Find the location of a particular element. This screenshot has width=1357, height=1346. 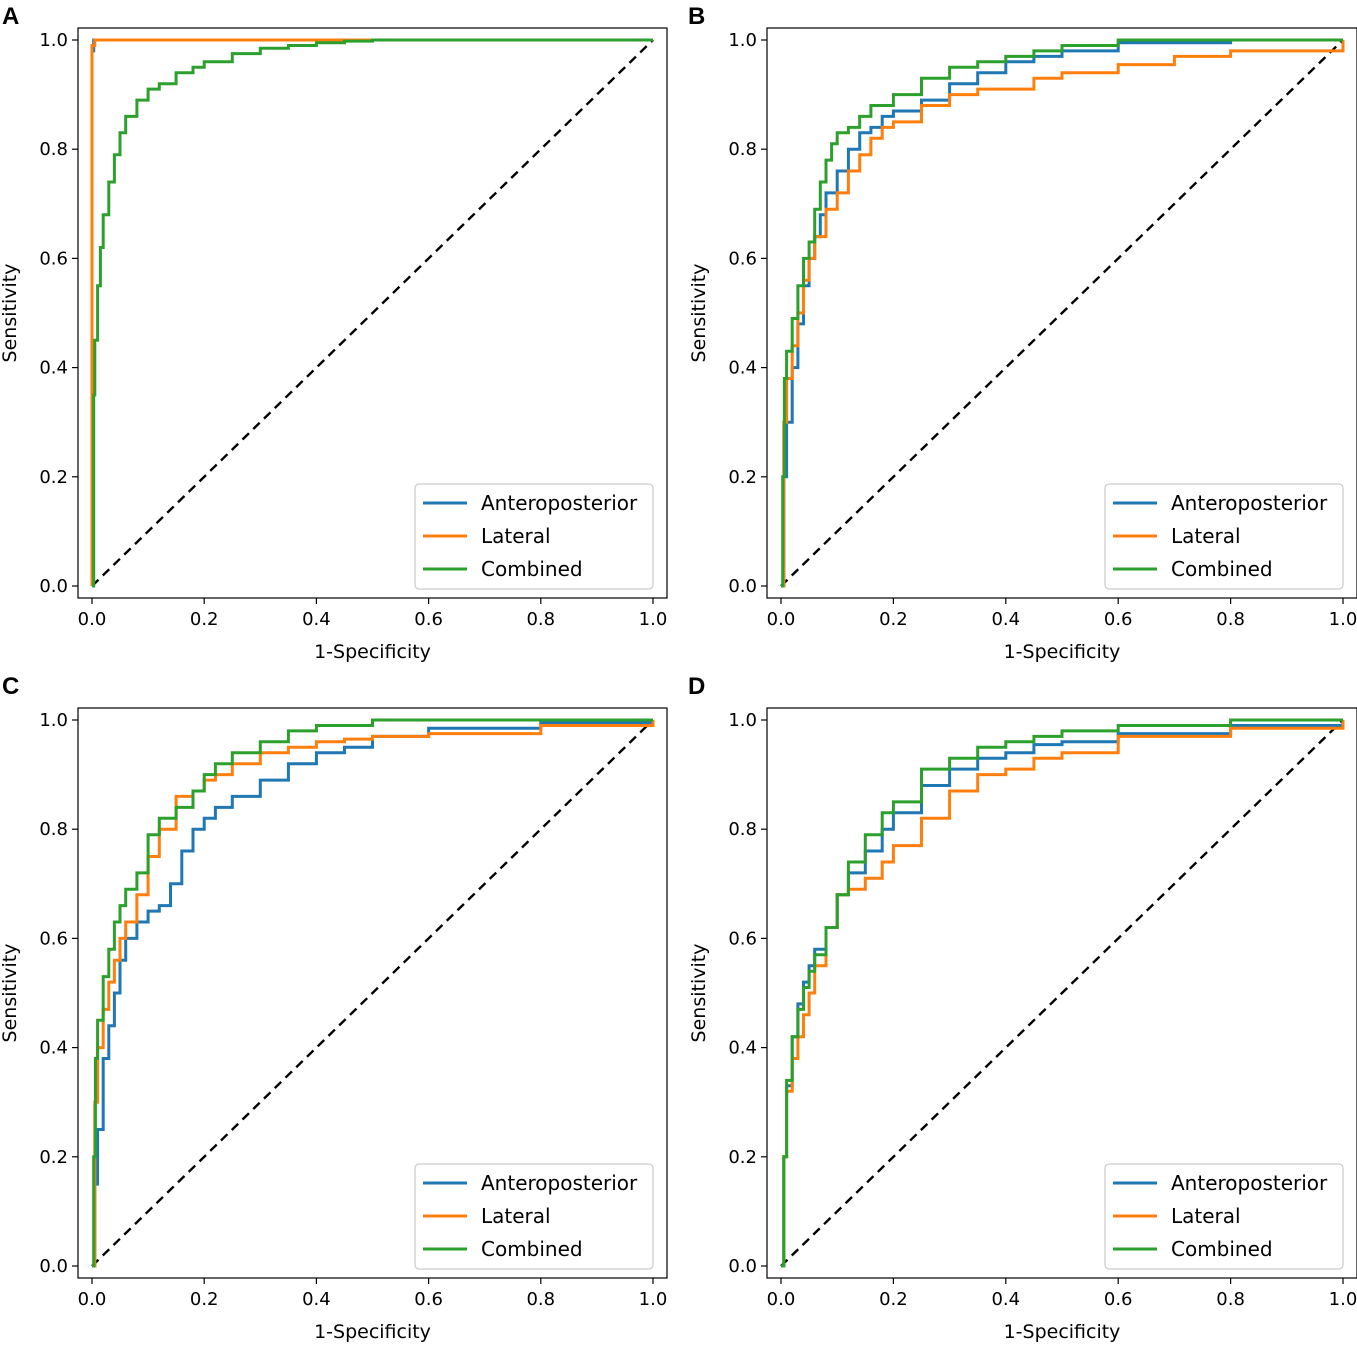

legend-label-anteroposterior-a: Anteroposterior is located at coordinates (559, 503).